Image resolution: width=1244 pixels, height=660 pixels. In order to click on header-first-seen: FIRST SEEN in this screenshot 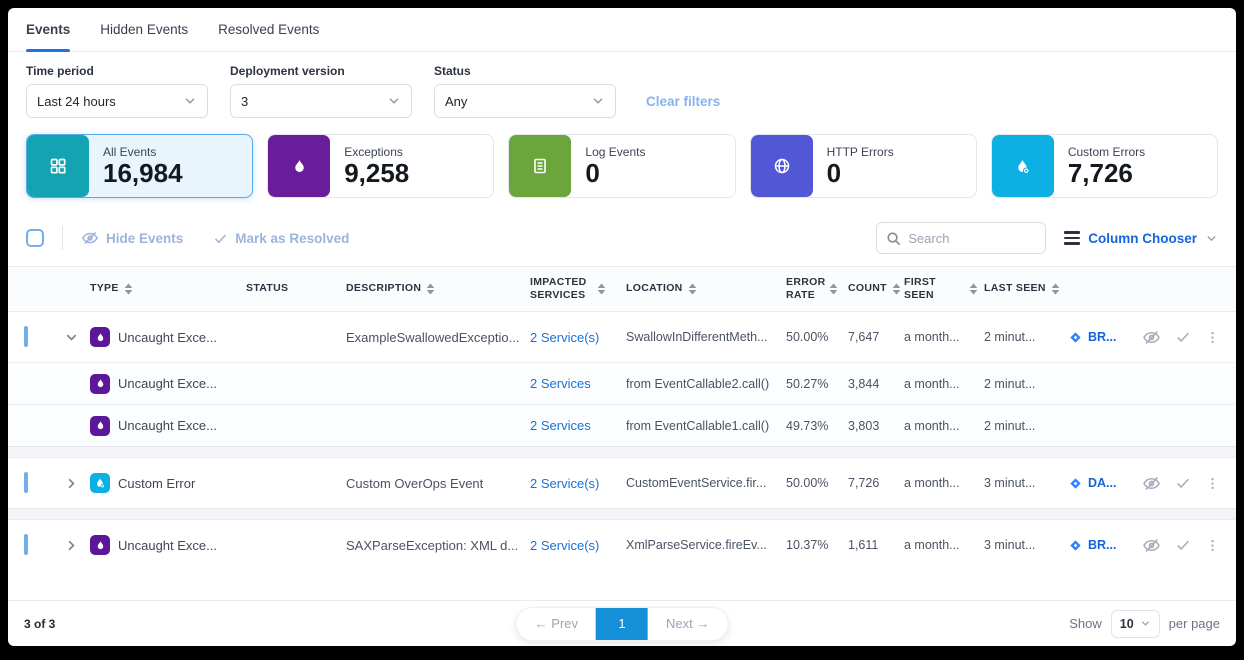, I will do `click(944, 289)`.